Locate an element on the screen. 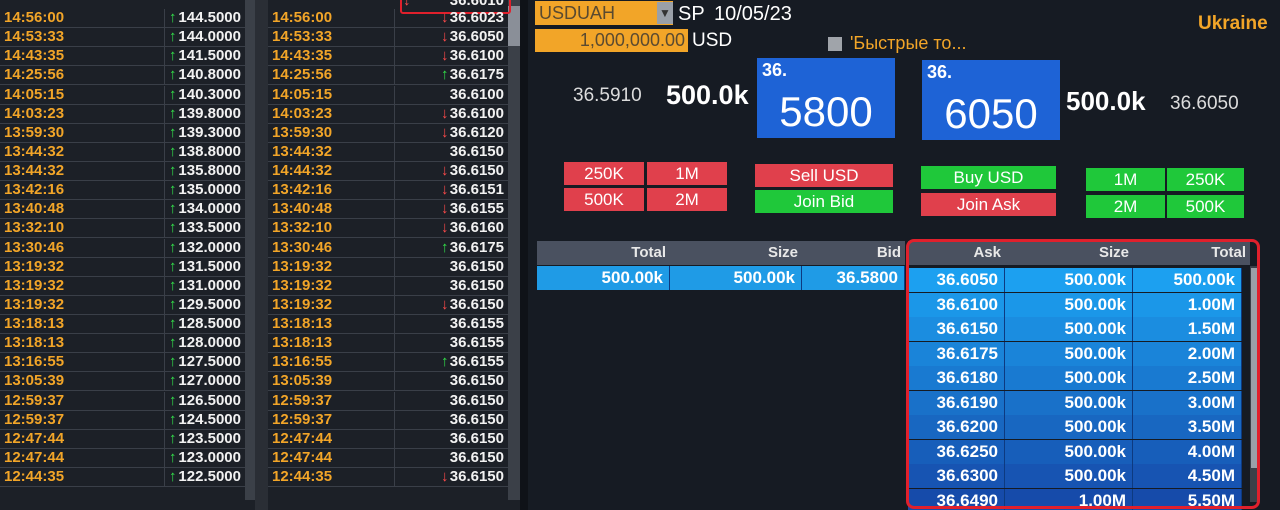 This screenshot has width=1280, height=510. time: 12:59:37 is located at coordinates (82, 401).